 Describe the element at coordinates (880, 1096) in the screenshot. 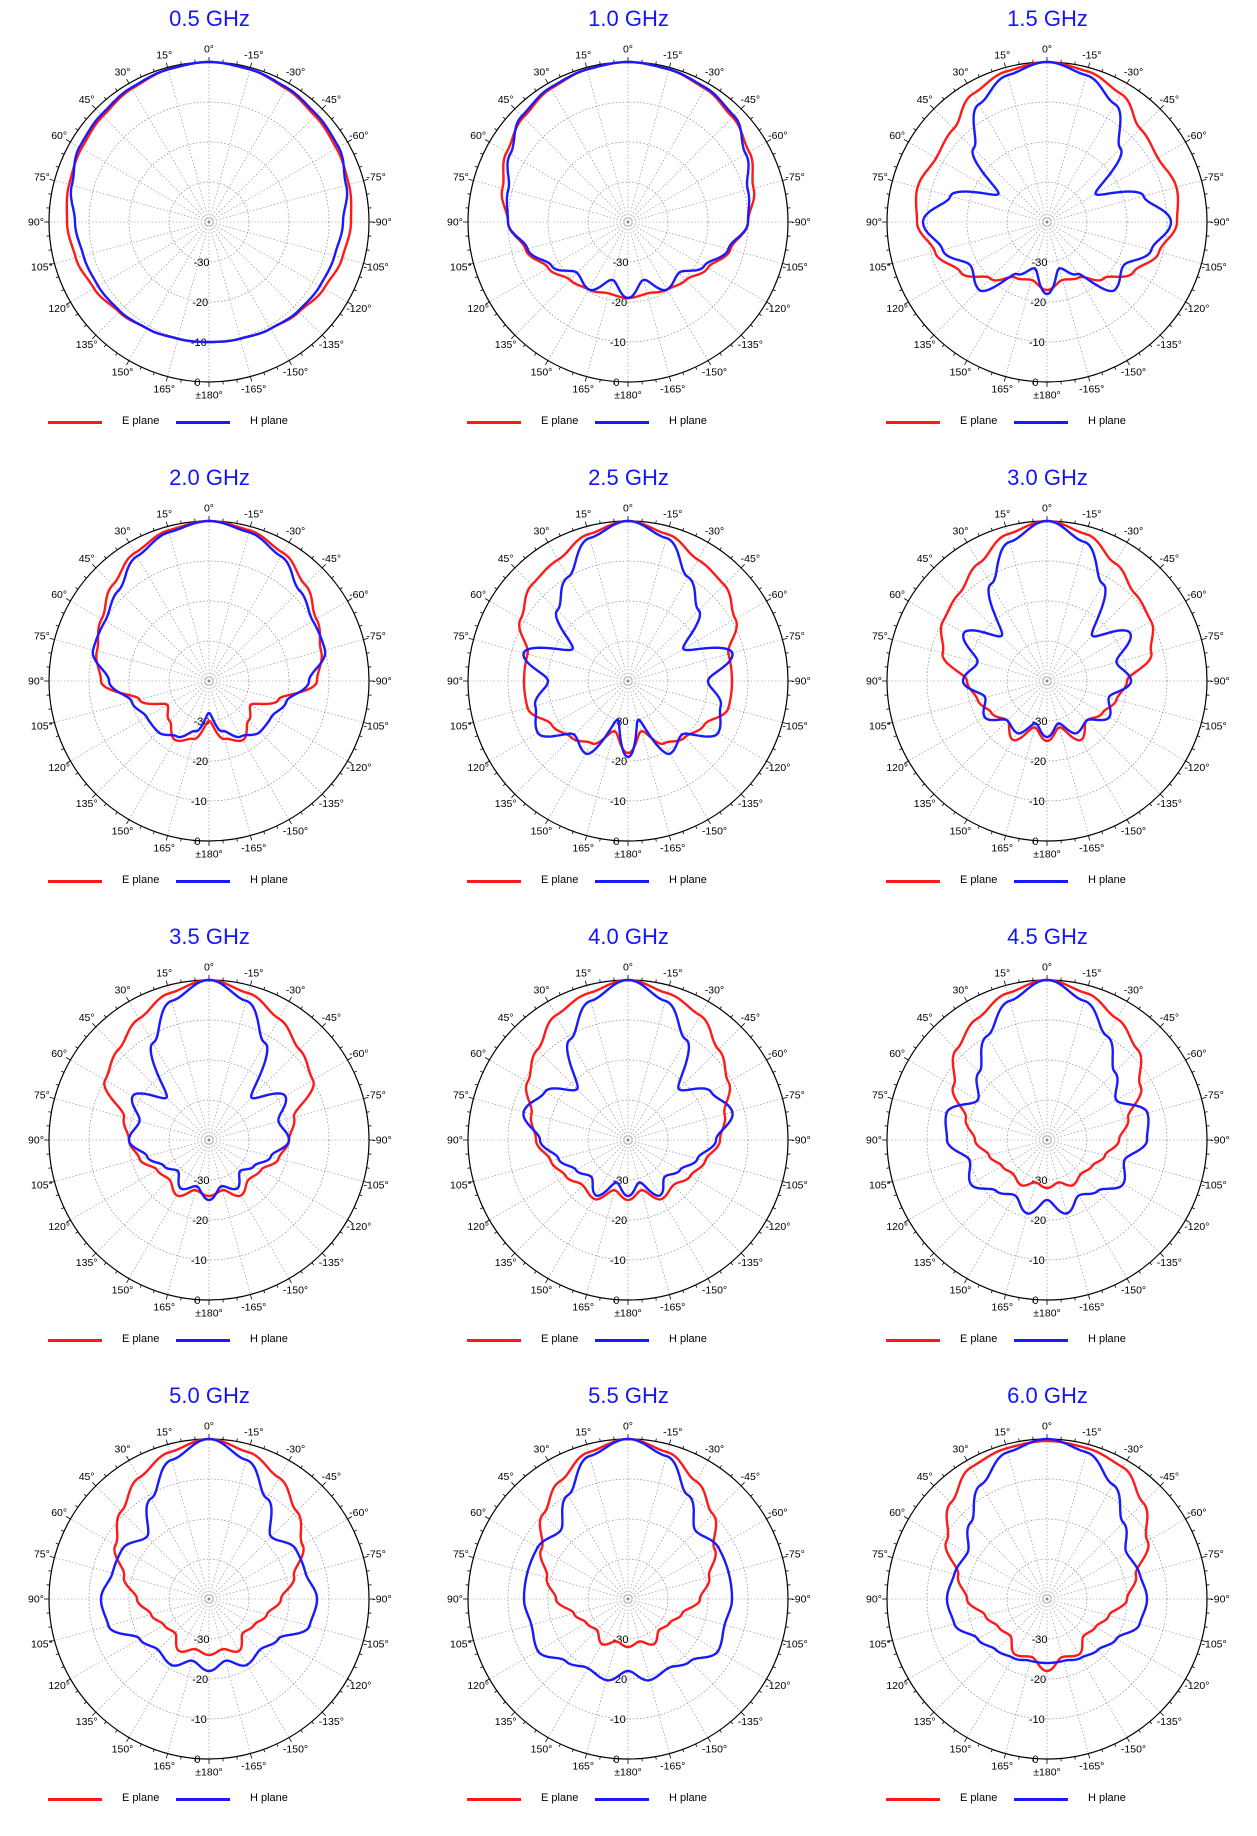

I see `angle-tick-label: 75°` at that location.